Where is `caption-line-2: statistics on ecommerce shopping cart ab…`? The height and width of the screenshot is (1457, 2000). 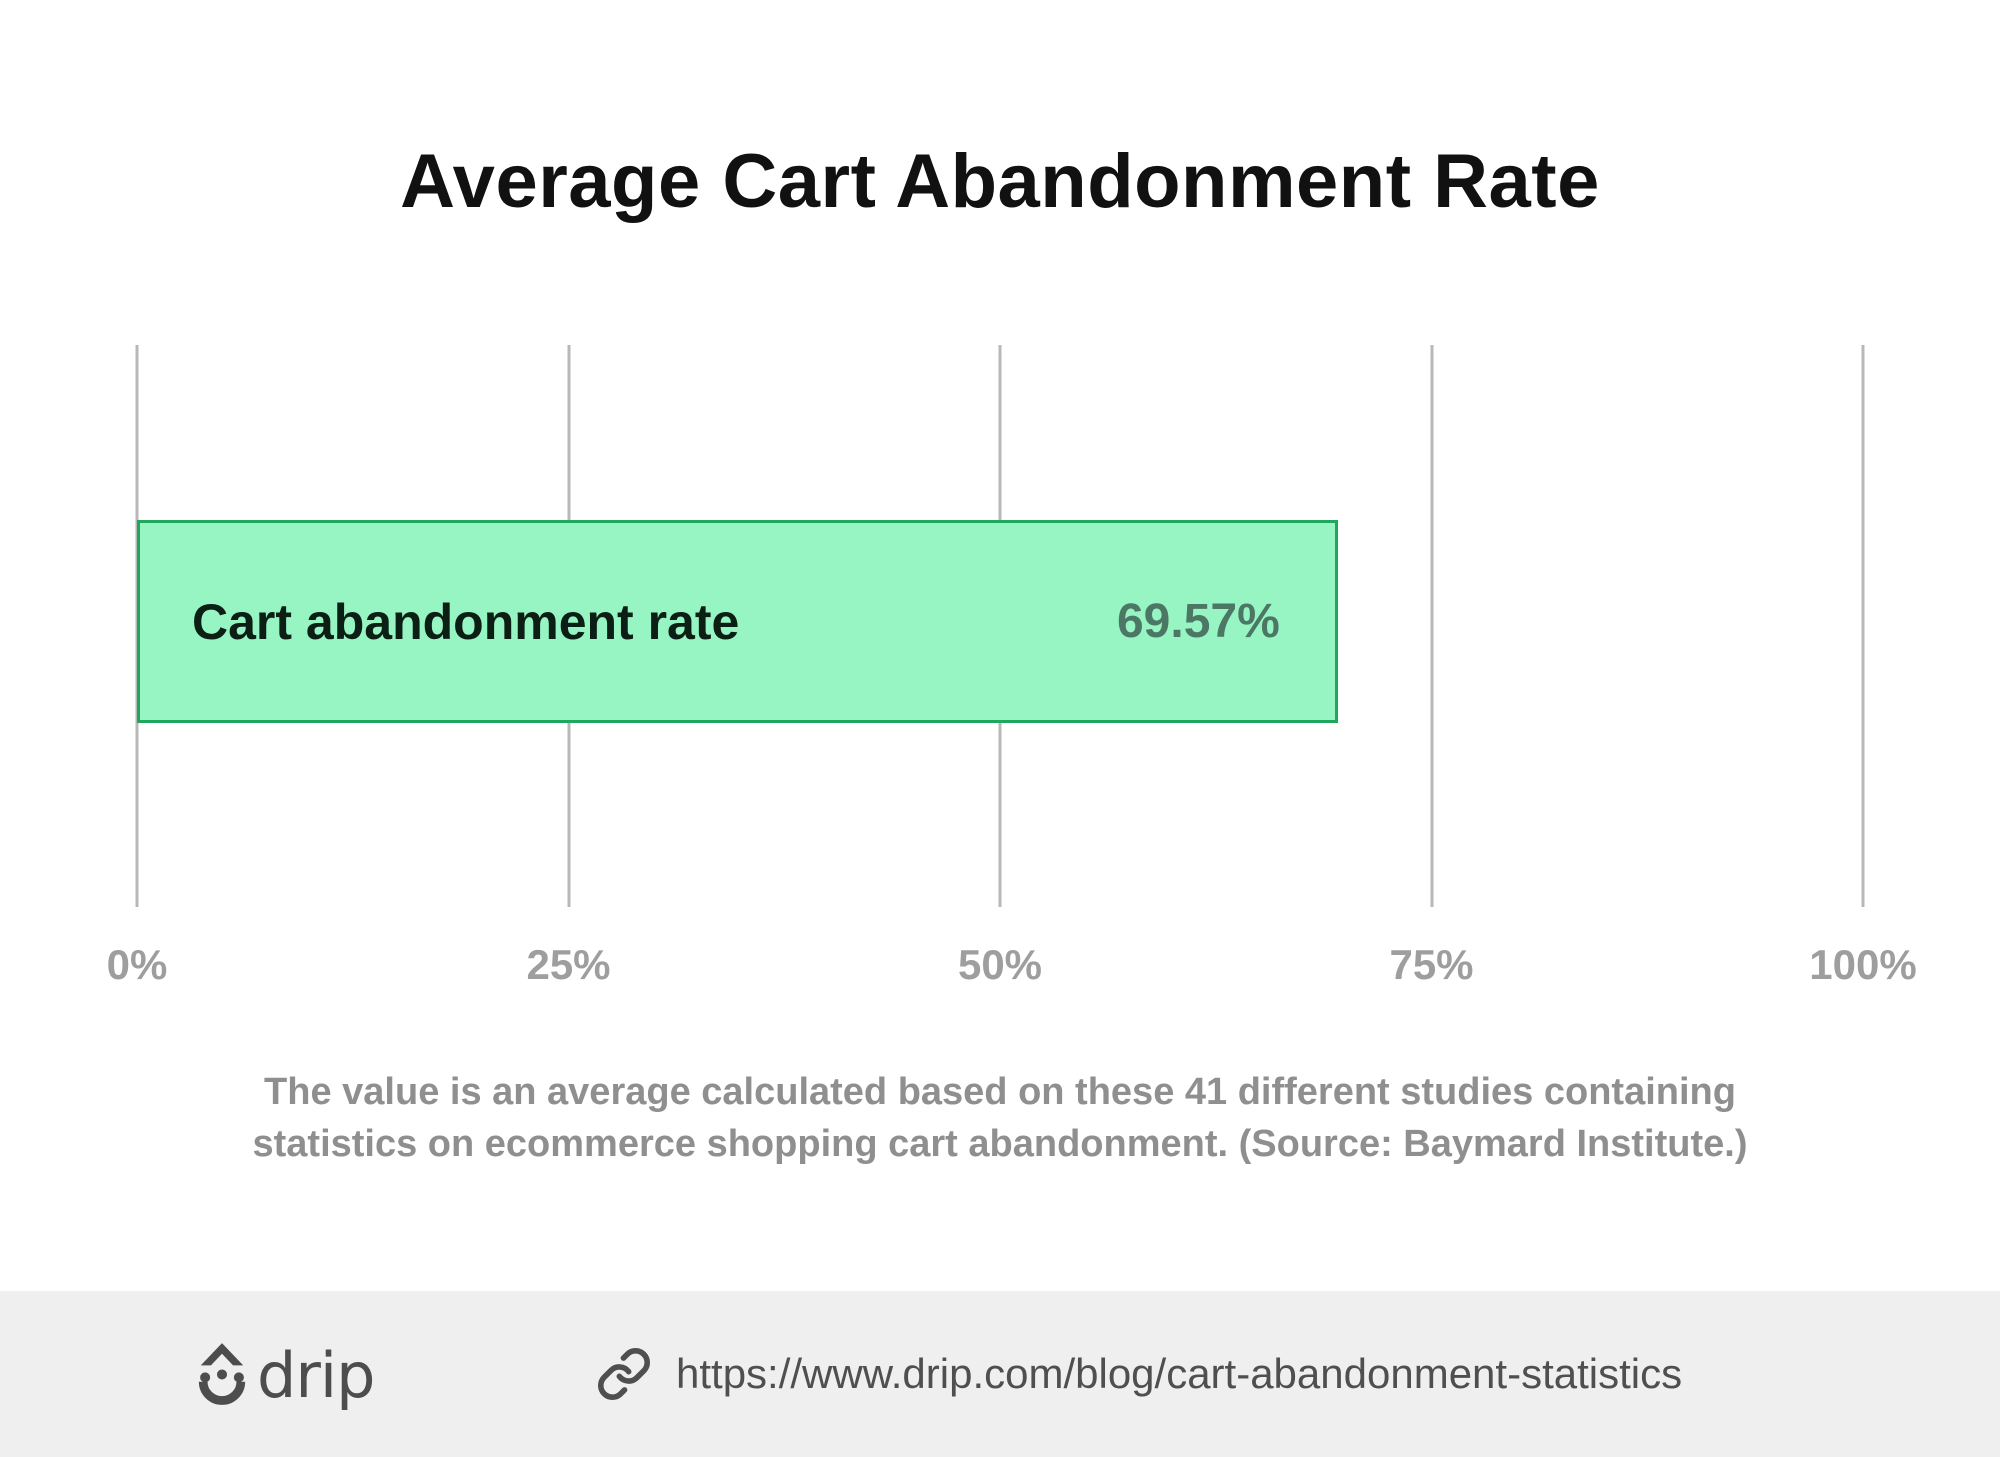 caption-line-2: statistics on ecommerce shopping cart ab… is located at coordinates (1000, 1144).